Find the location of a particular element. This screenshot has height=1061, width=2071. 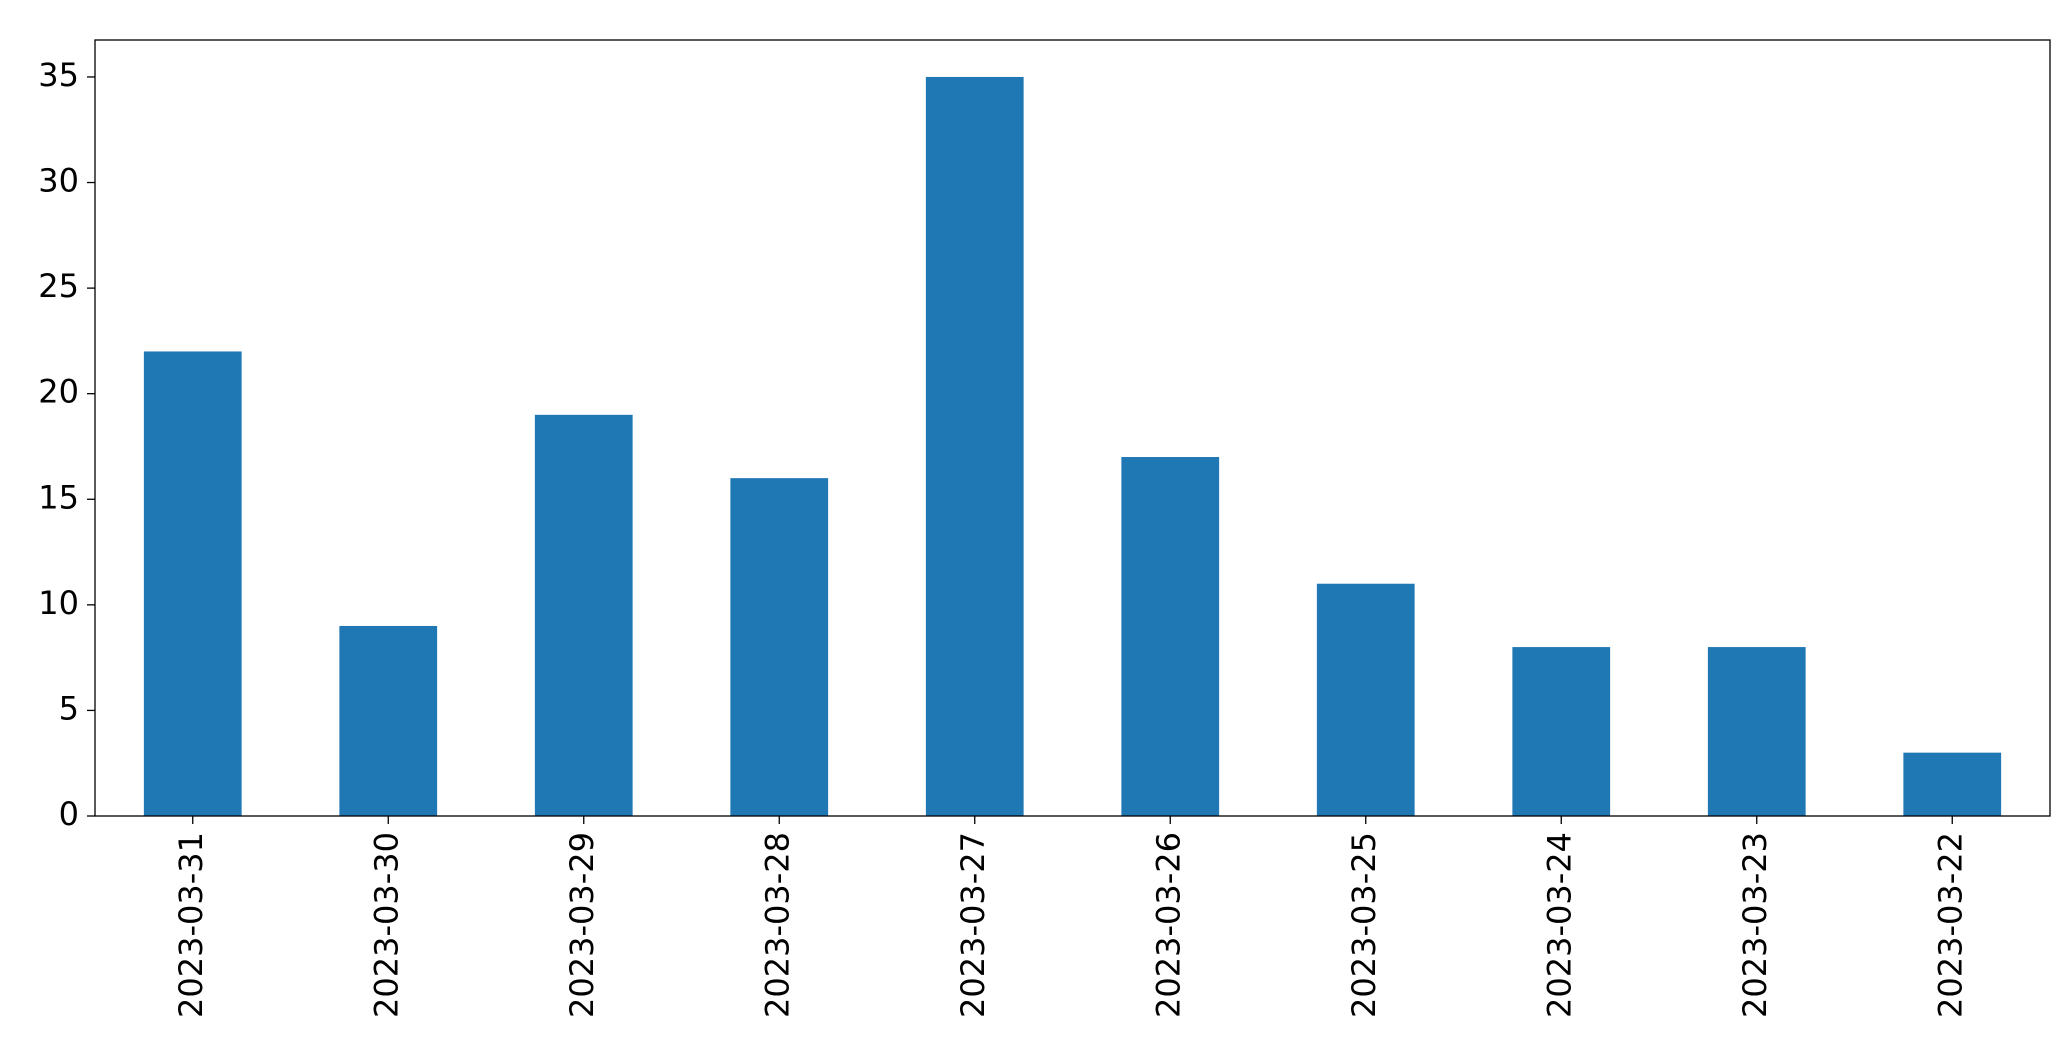

y-tick-label: 10 is located at coordinates (58, 603).